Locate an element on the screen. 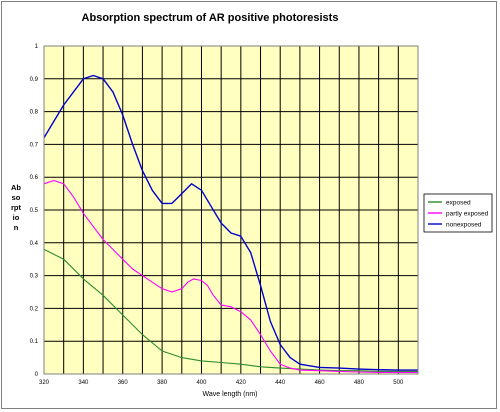  y-axis-label-line: rpt is located at coordinates (16, 207).